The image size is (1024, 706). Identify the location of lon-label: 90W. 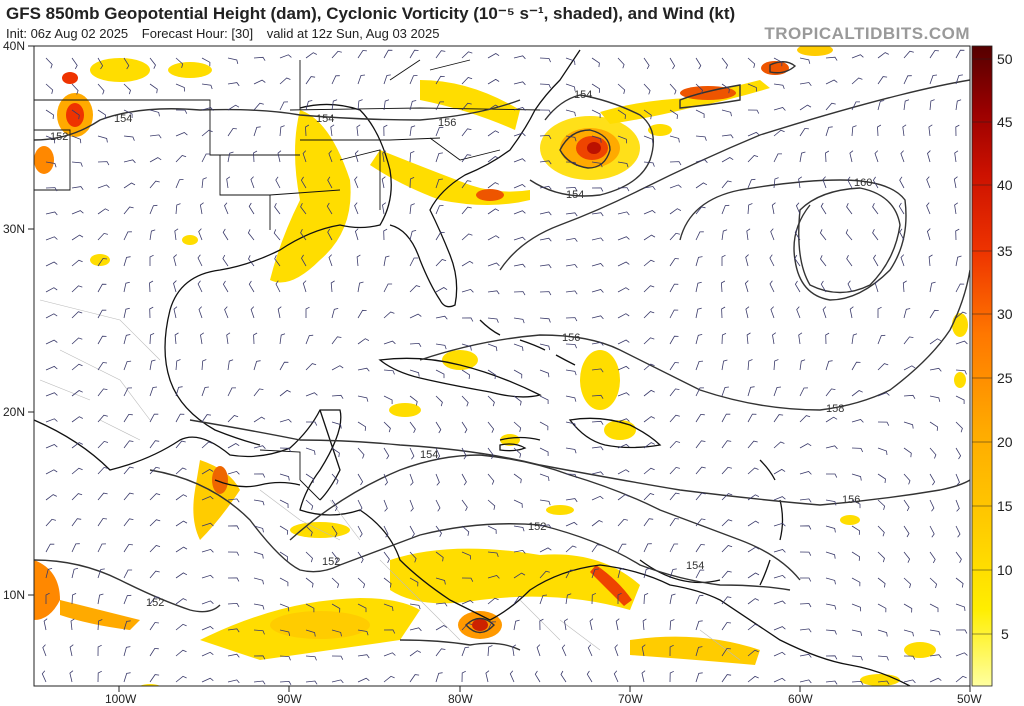
(289, 699).